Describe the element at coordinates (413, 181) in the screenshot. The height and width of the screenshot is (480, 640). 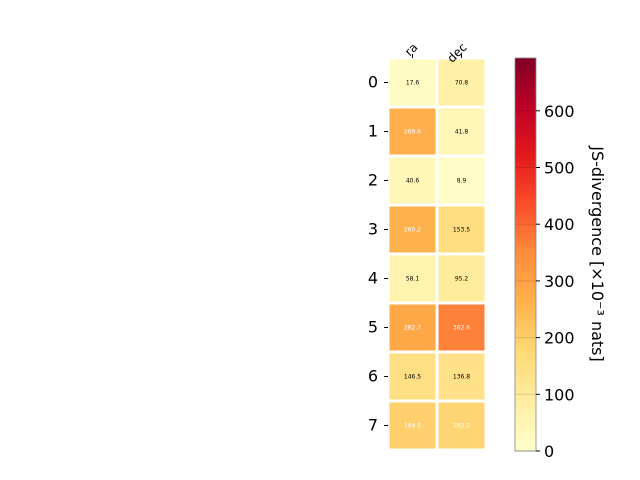
I see `cell-value-2-ra: 40.6` at that location.